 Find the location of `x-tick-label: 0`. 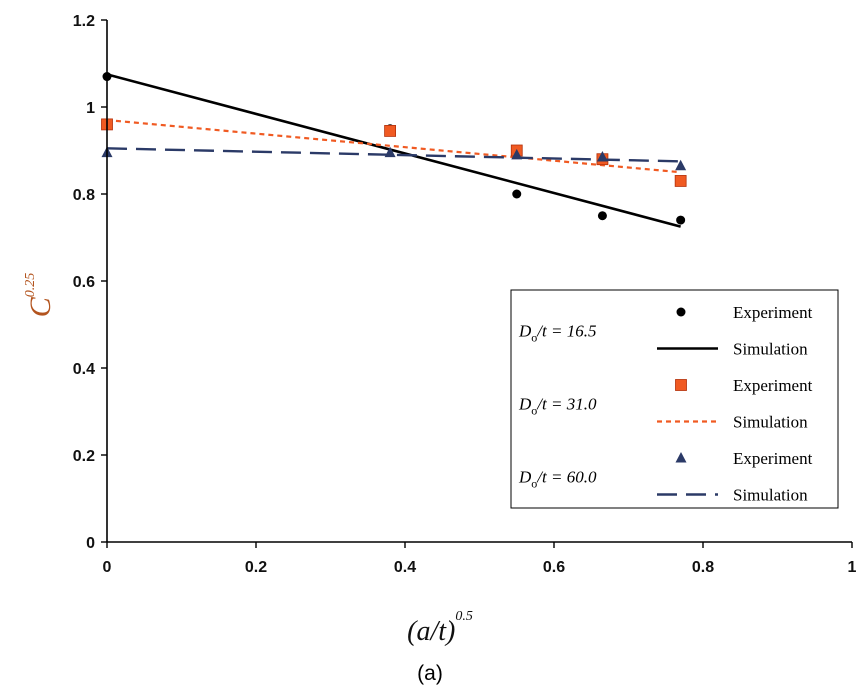

x-tick-label: 0 is located at coordinates (107, 567).